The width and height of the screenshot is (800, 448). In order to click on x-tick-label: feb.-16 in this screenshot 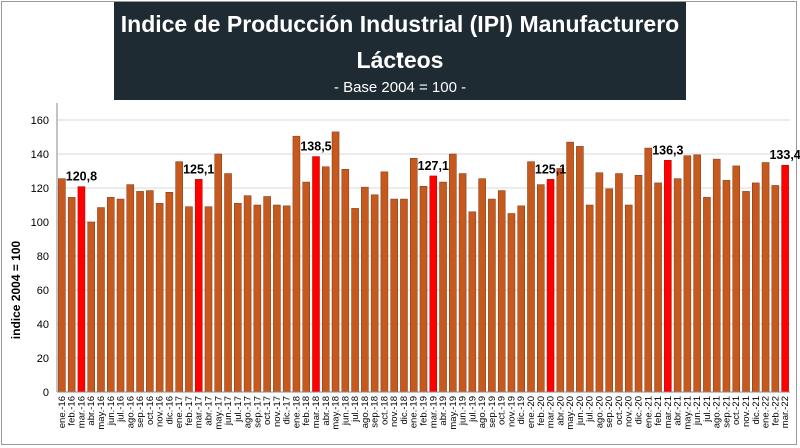, I will do `click(72, 411)`.